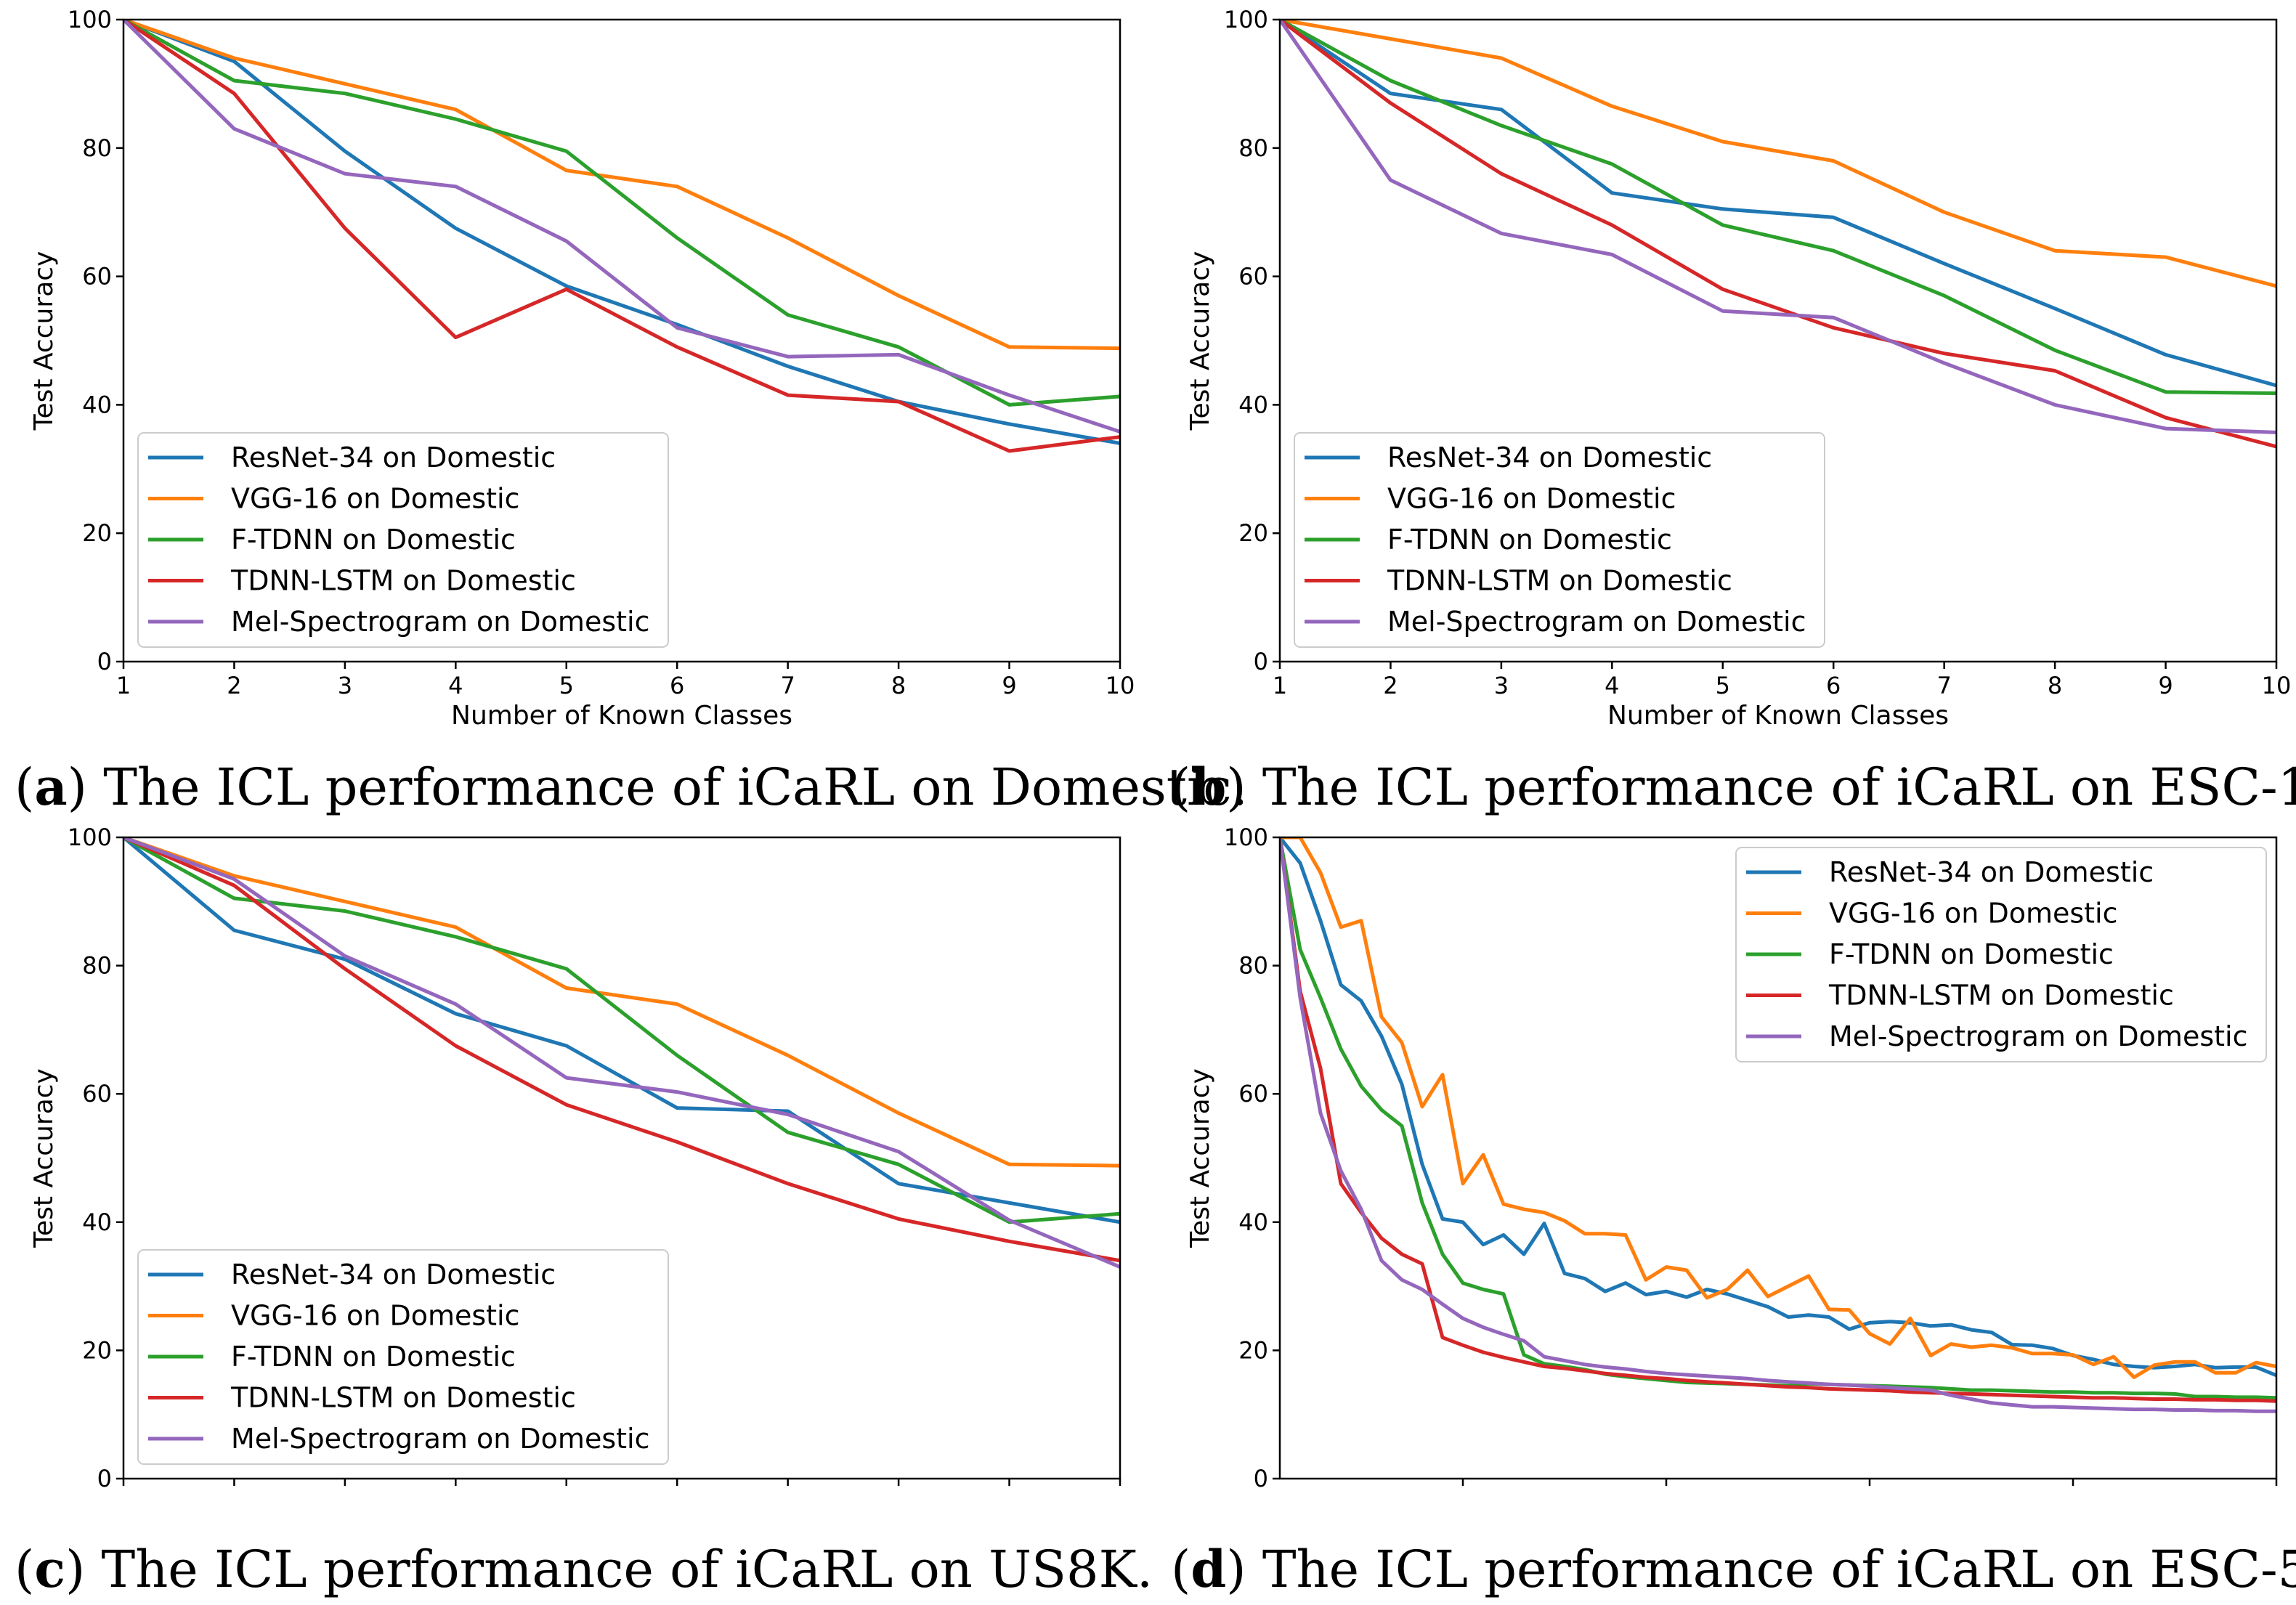 The image size is (2296, 1605). Describe the element at coordinates (1253, 533) in the screenshot. I see `panel-b-ytick-label: 20` at that location.